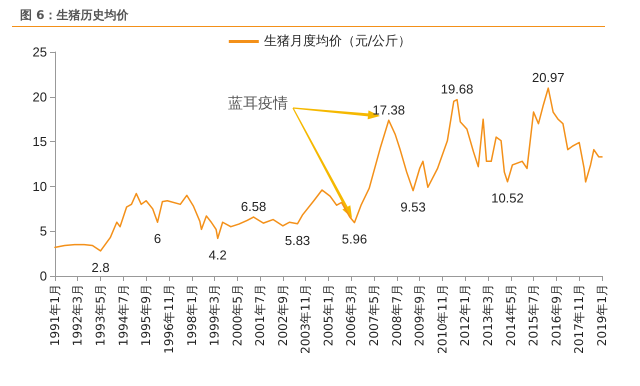 This screenshot has width=640, height=386. Describe the element at coordinates (123, 315) in the screenshot. I see `x-tick-label: 1994年7月` at that location.